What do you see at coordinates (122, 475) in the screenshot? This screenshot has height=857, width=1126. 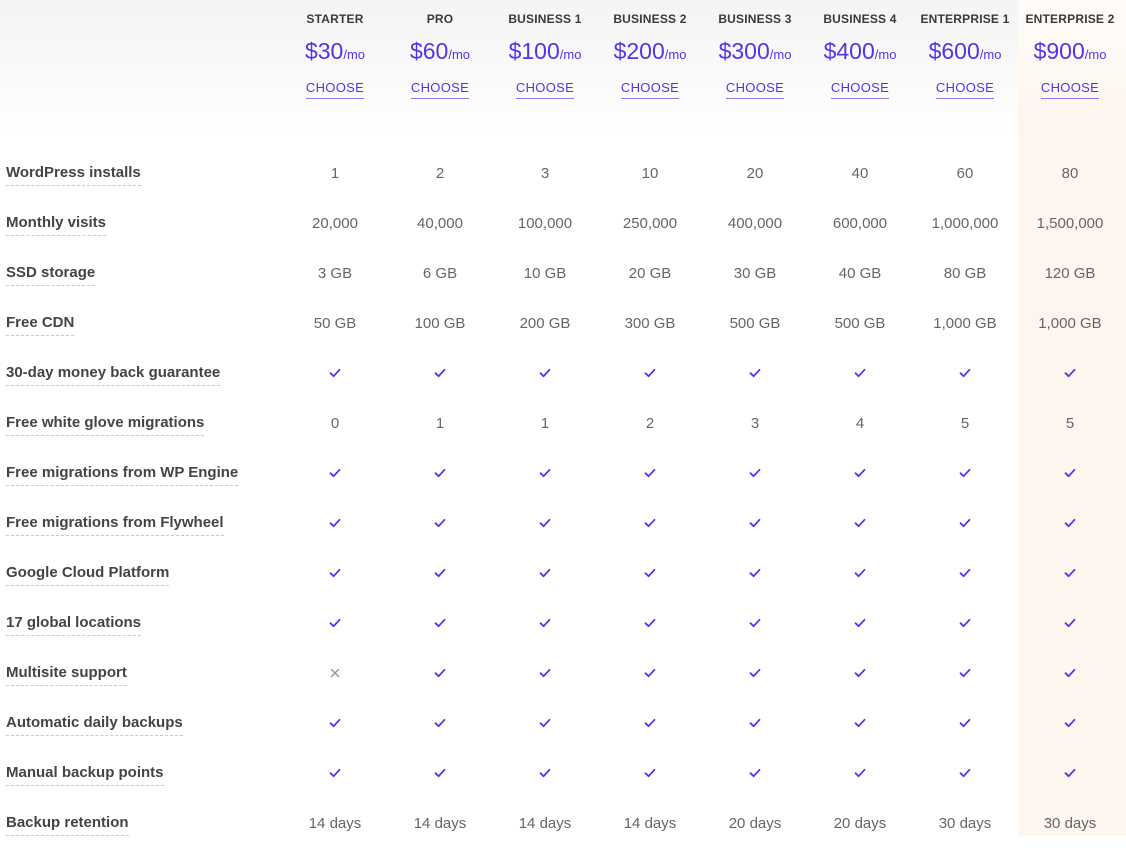 I see `feature-label: Free migrations from WP Engine` at bounding box center [122, 475].